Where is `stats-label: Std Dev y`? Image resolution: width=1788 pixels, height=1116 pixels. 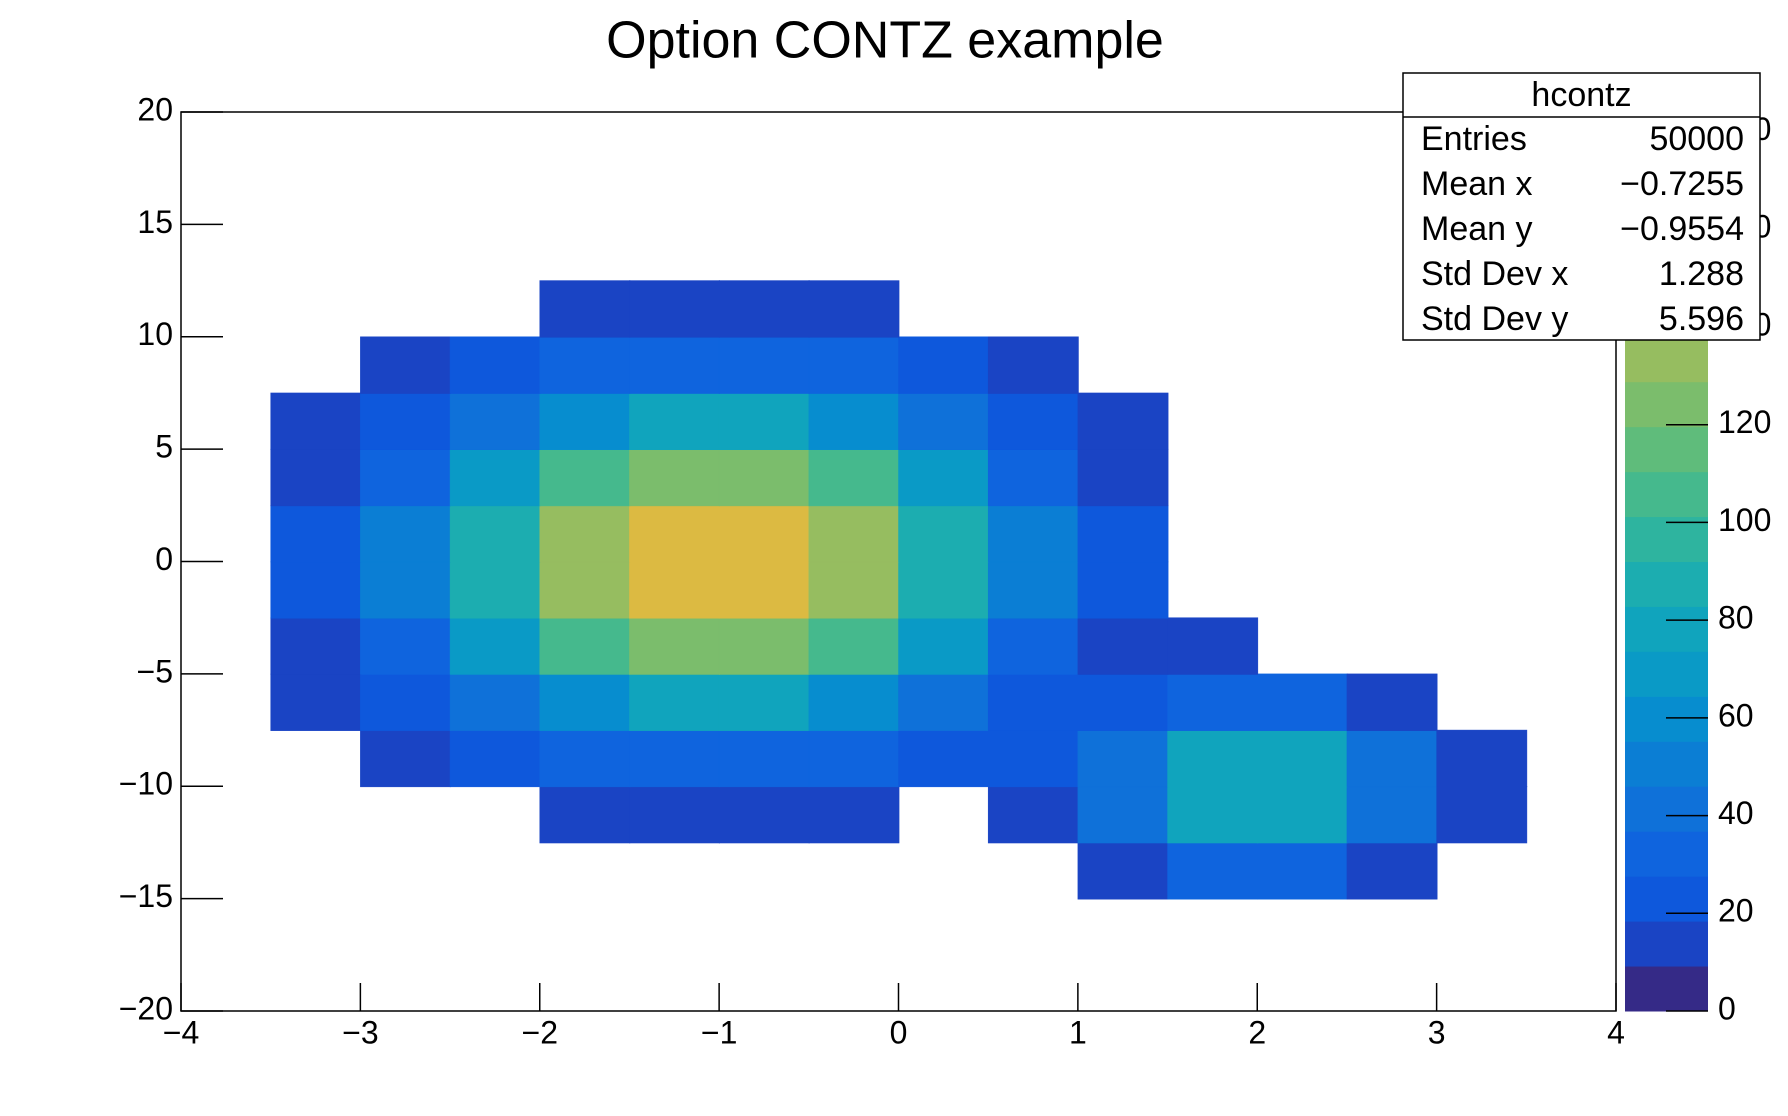 stats-label: Std Dev y is located at coordinates (1494, 319).